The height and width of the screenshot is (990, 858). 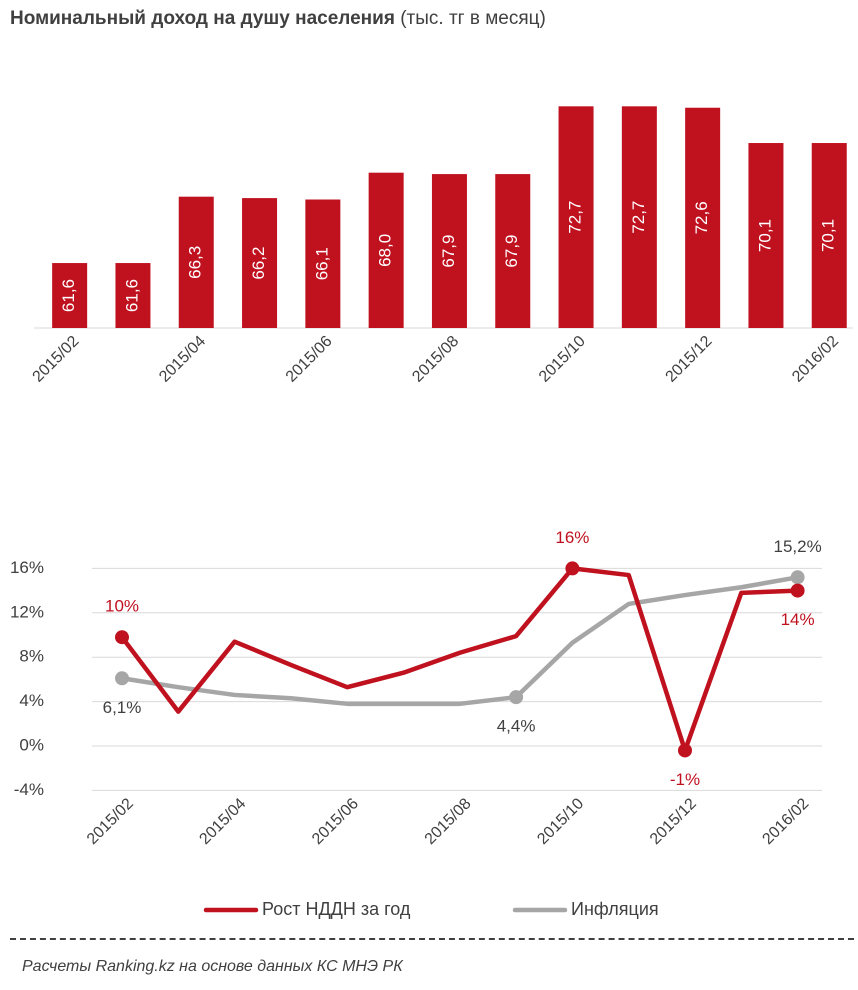 What do you see at coordinates (27, 611) in the screenshot?
I see `y-tick-label: 12%` at bounding box center [27, 611].